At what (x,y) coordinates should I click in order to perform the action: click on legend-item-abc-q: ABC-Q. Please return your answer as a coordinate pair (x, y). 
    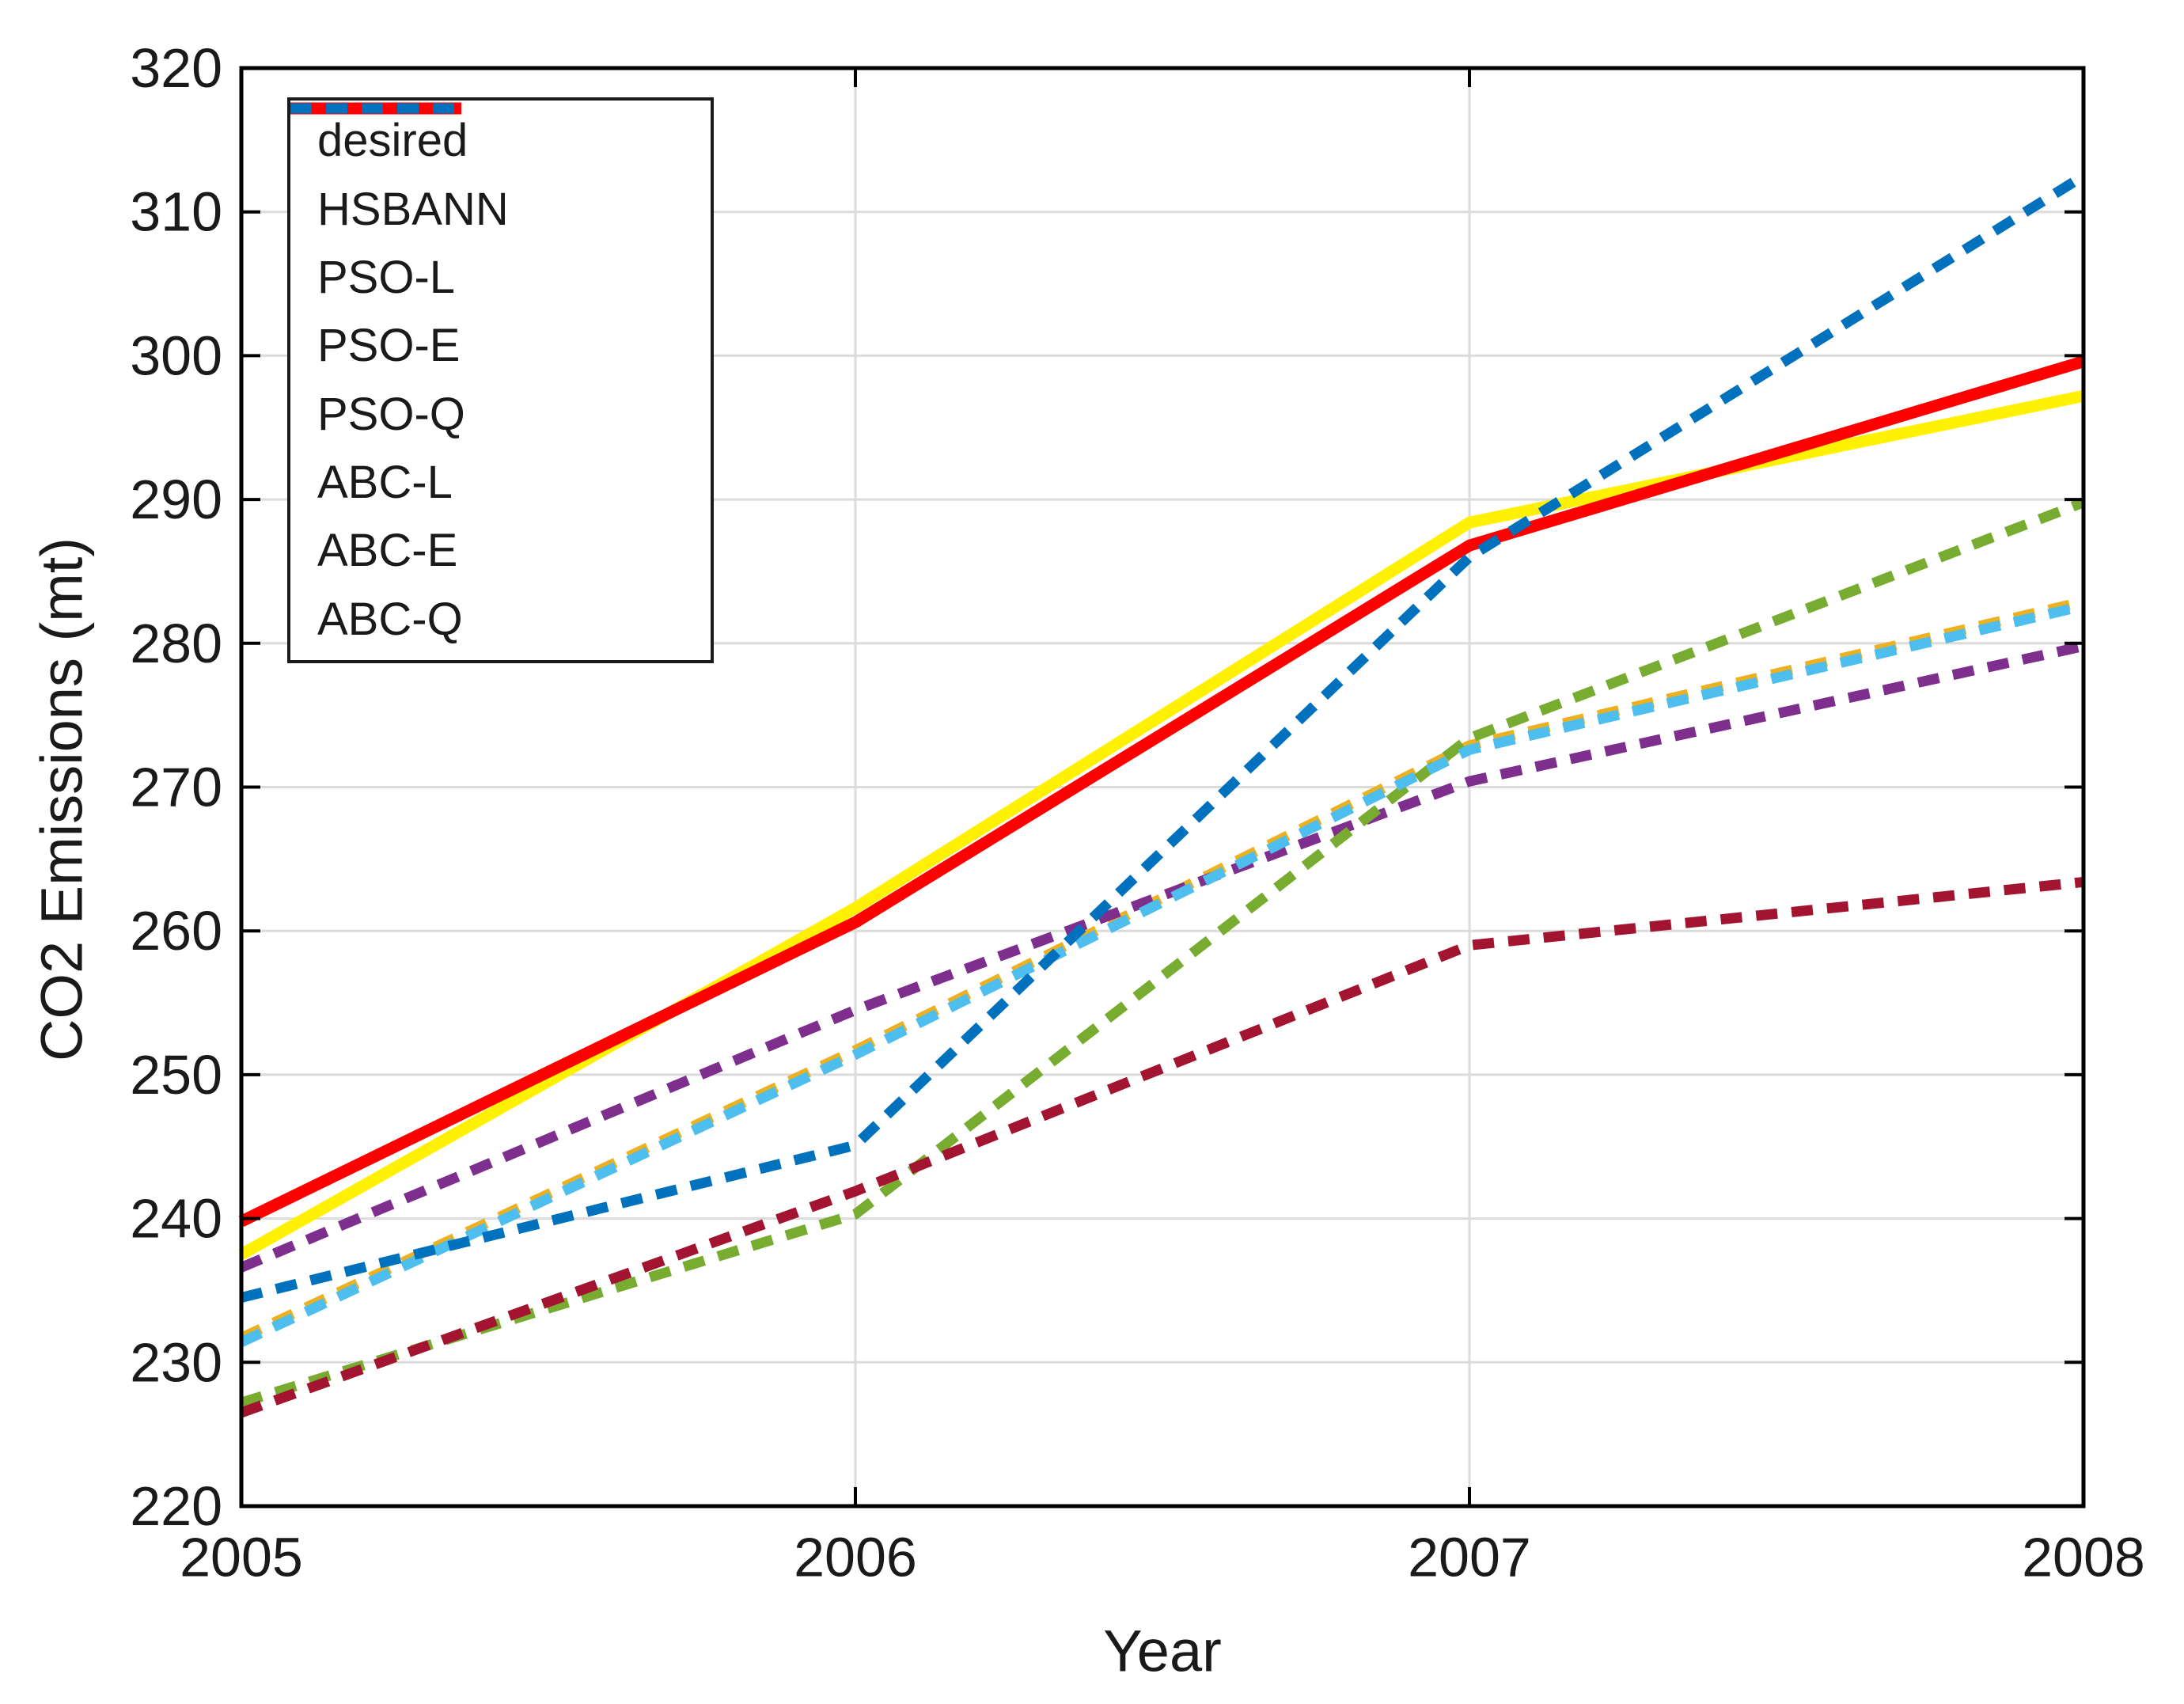
    Looking at the image, I should click on (500, 374).